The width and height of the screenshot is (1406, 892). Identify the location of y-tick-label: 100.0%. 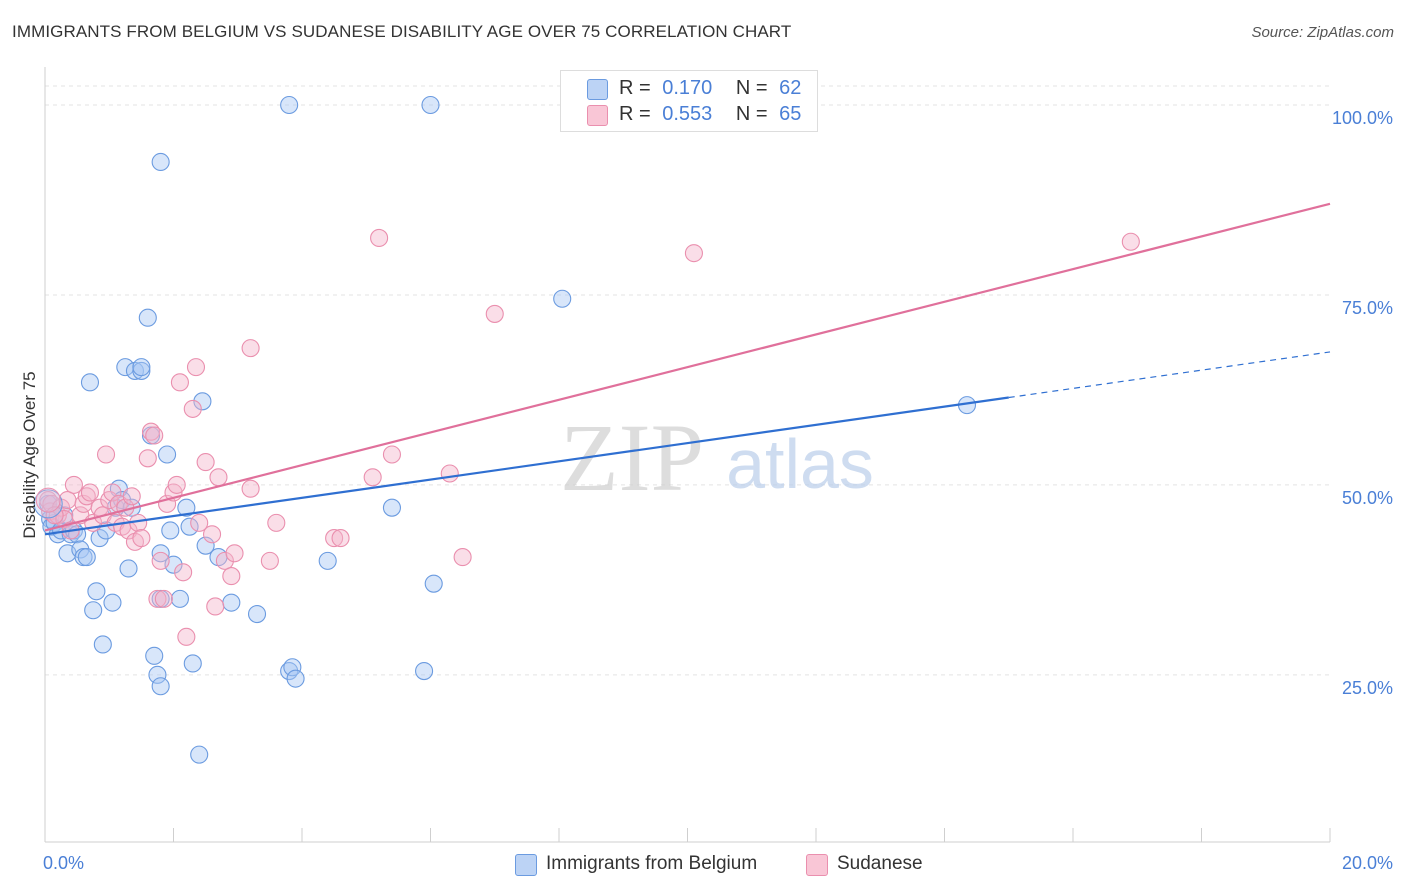
(1362, 118).